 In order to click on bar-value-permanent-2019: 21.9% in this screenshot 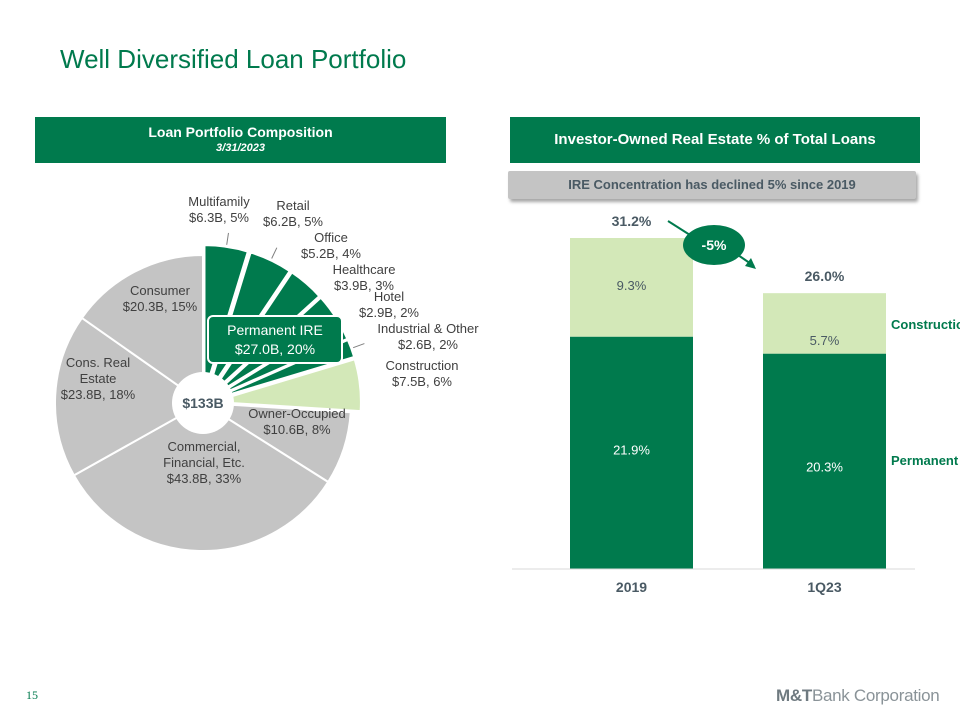, I will do `click(631, 450)`.